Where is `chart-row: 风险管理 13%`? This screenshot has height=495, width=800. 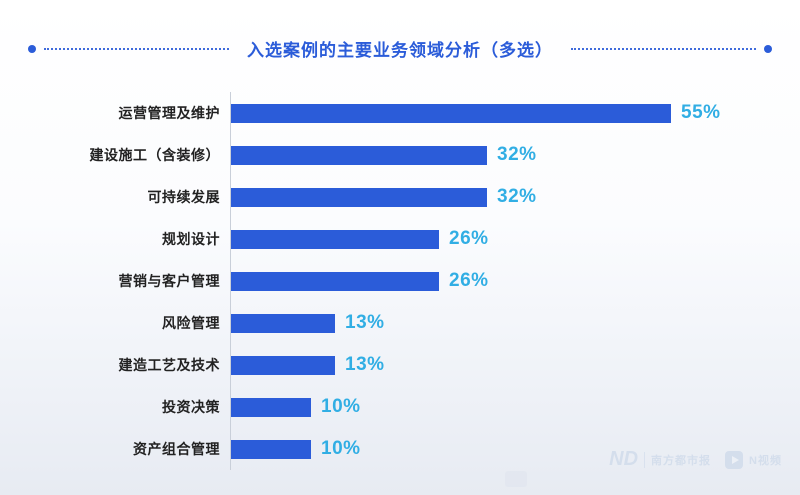 chart-row: 风险管理 13% is located at coordinates (400, 323).